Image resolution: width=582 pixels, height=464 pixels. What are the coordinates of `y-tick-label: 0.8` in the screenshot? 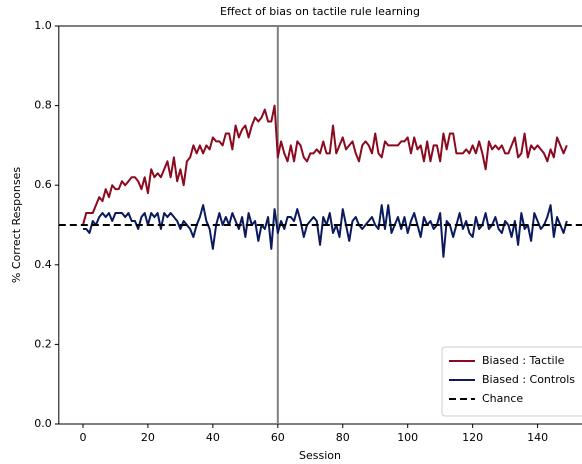 It's located at (43, 105).